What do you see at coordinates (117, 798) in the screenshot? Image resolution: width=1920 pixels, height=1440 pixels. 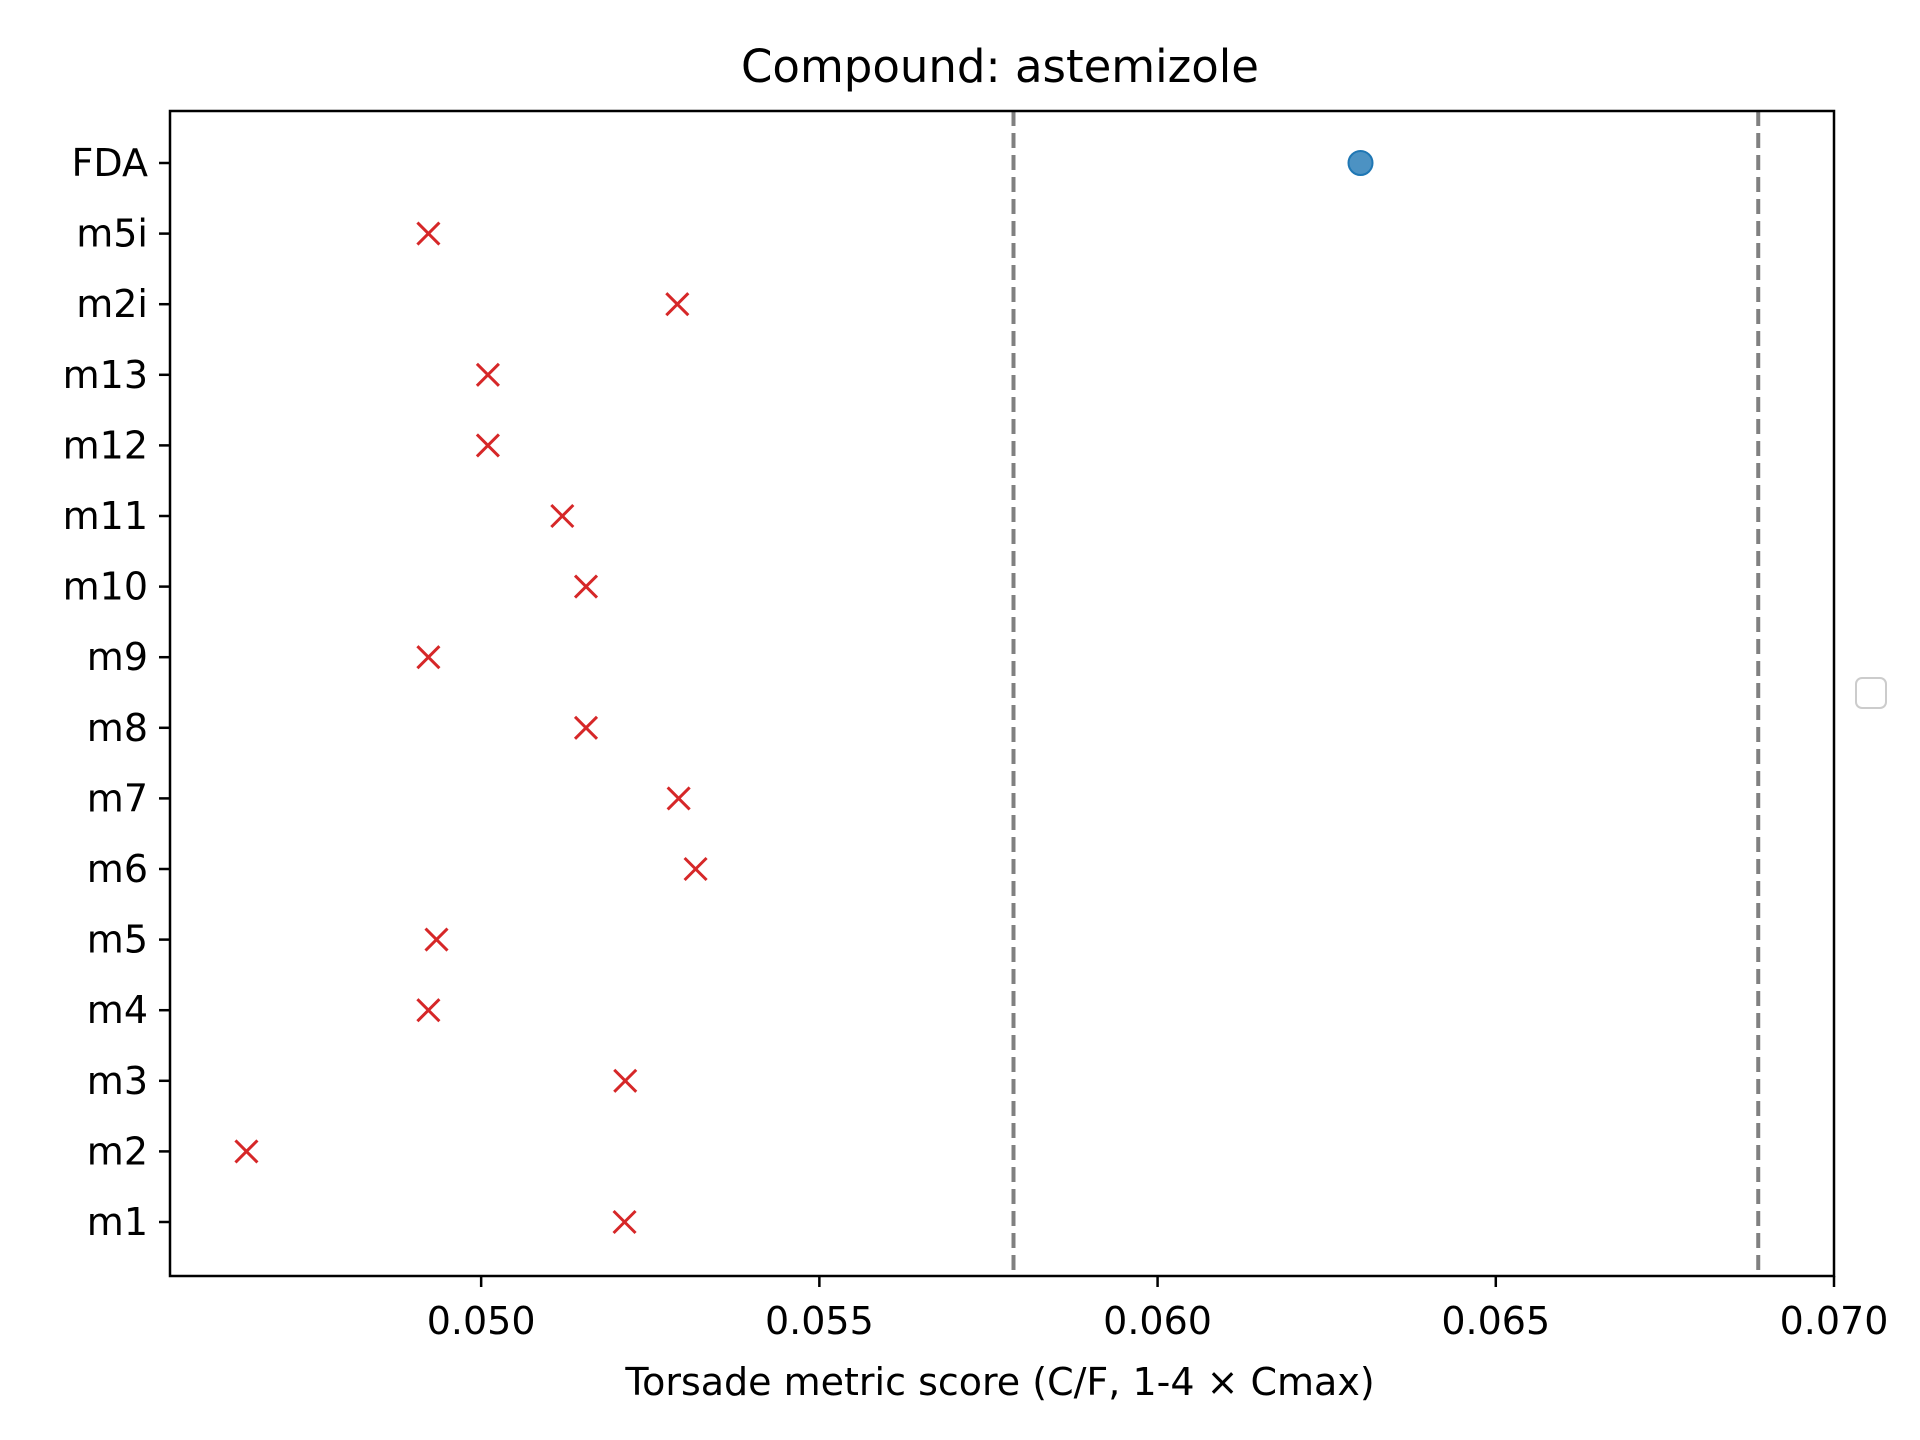 I see `y-tick-label-m7: m7` at bounding box center [117, 798].